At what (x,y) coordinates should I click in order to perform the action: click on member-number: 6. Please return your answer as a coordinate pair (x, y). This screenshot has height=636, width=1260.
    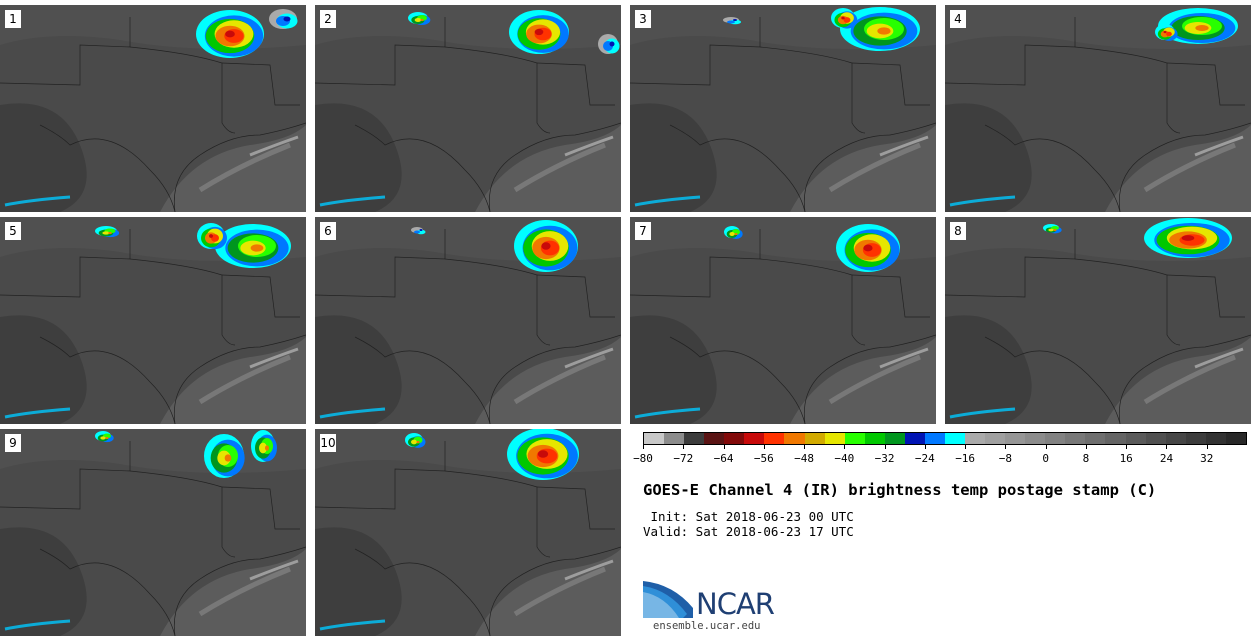
    Looking at the image, I should click on (328, 231).